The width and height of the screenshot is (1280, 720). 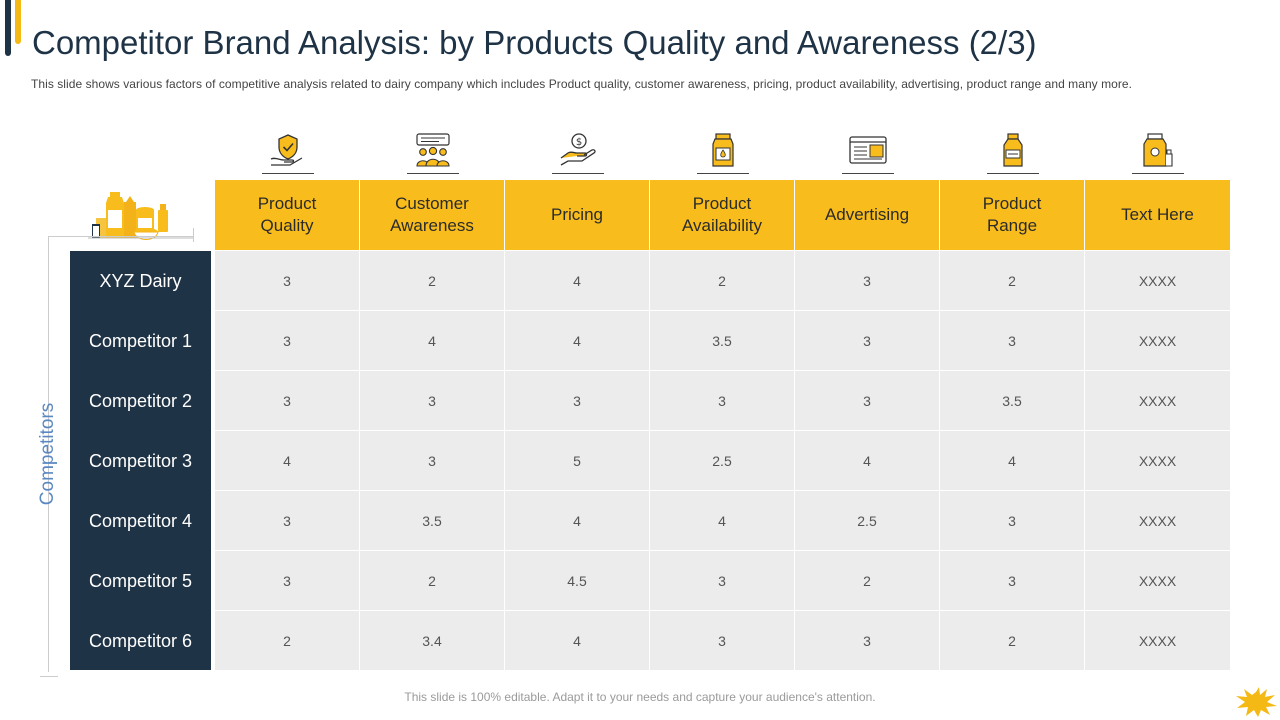 I want to click on competitors-axis-label: Competitors, so click(x=47, y=454).